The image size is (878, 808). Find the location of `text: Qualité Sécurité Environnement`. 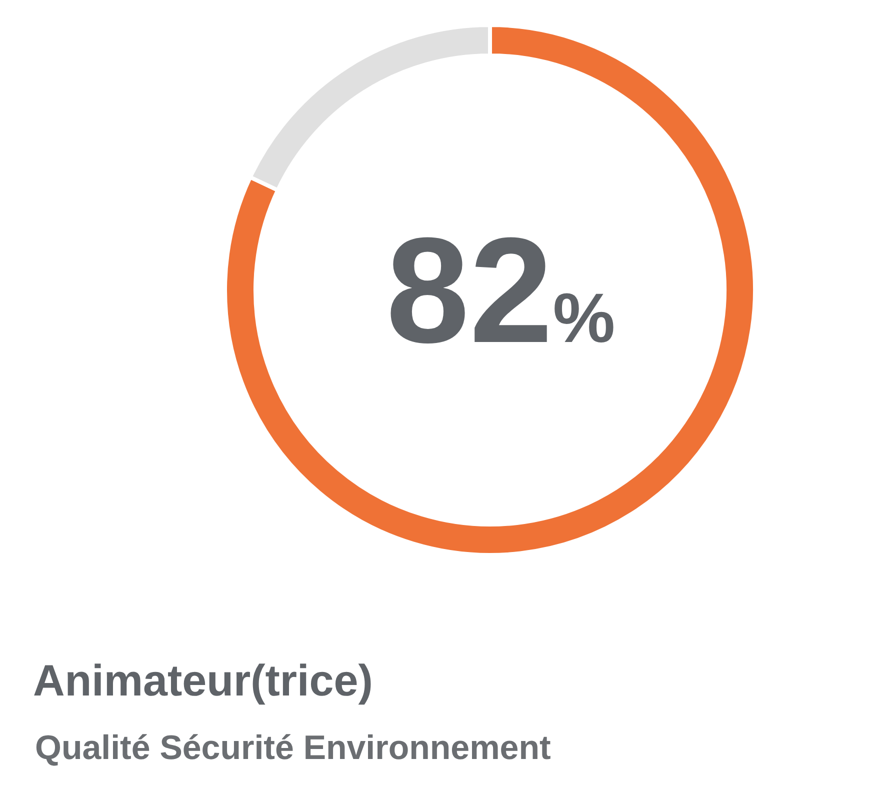

text: Qualité Sécurité Environnement is located at coordinates (293, 748).